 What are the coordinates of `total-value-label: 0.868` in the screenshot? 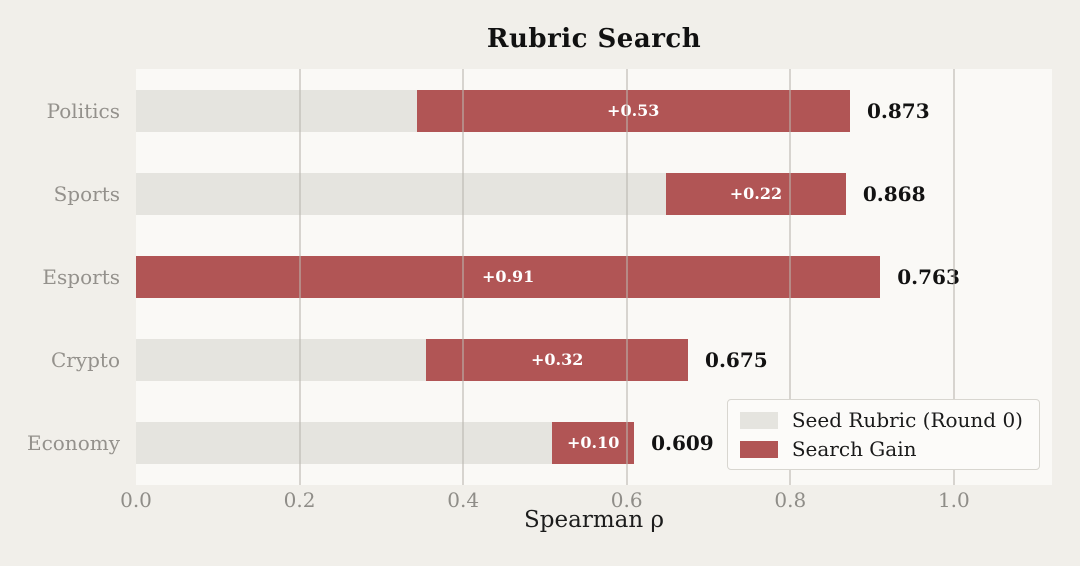 It's located at (894, 193).